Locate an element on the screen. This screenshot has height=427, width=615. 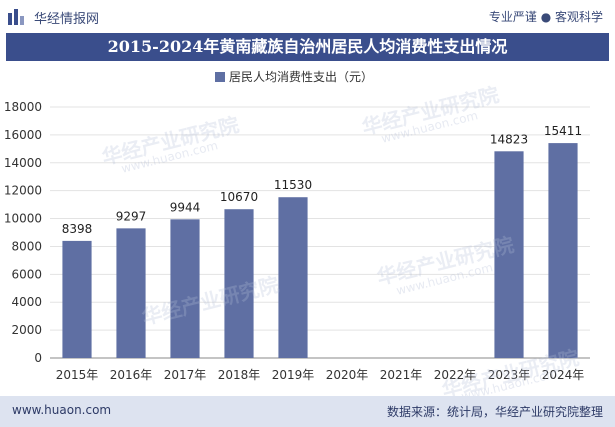
logo-icon is located at coordinates (16, 17).